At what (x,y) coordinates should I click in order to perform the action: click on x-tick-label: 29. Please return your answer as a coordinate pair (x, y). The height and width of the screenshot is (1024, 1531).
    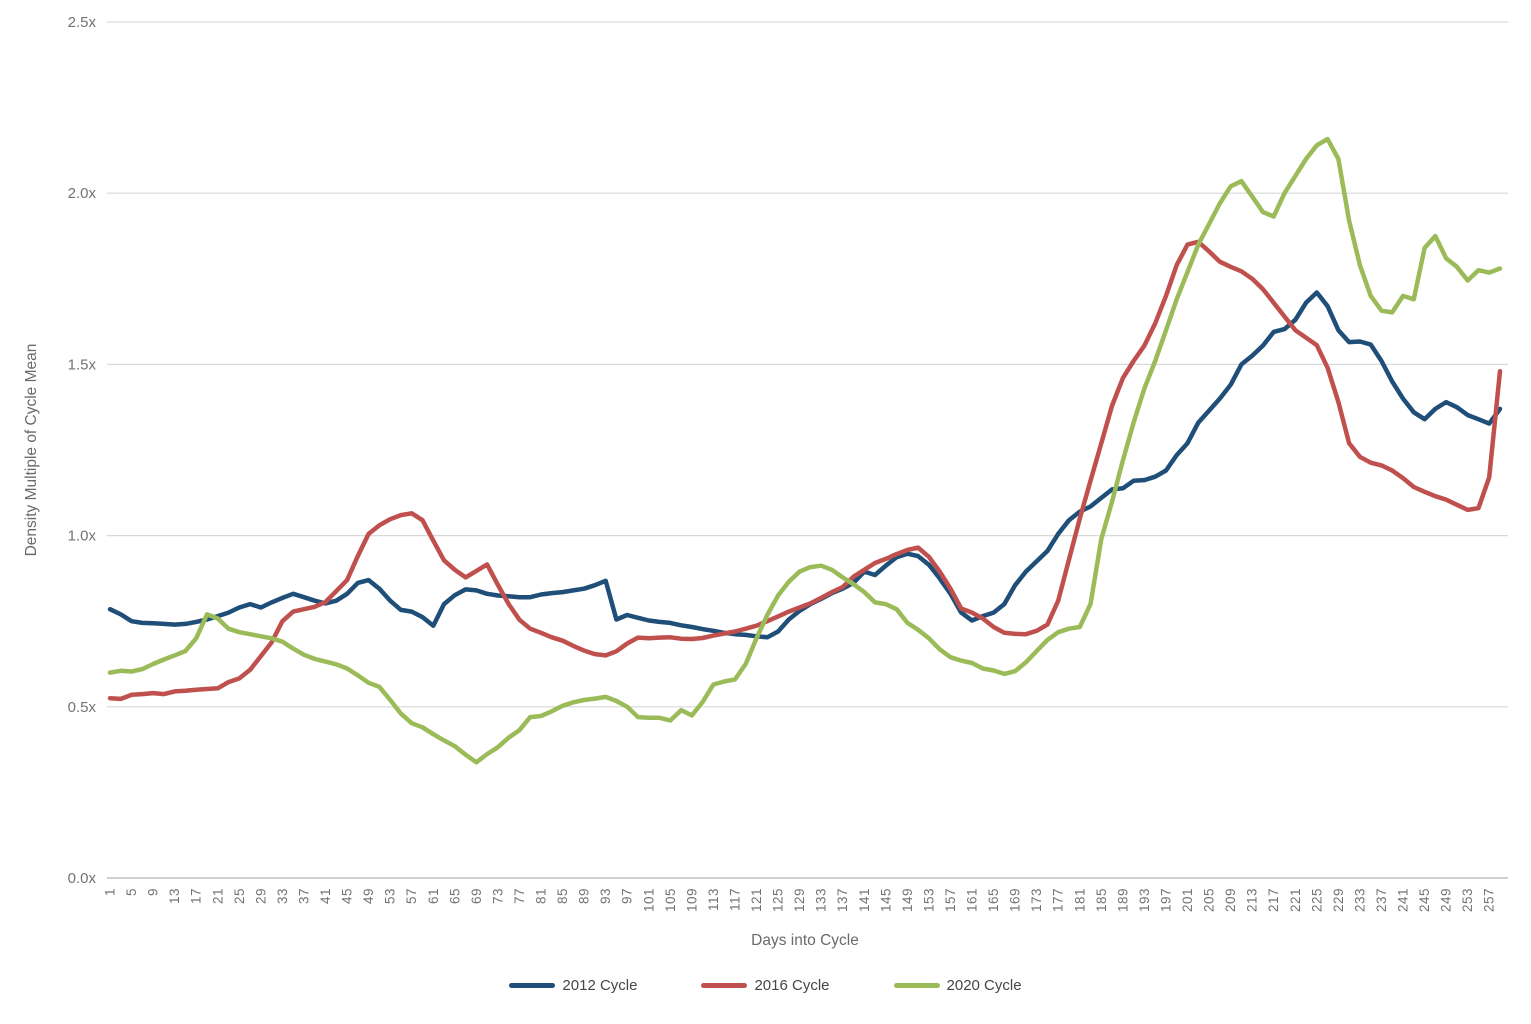
    Looking at the image, I should click on (260, 896).